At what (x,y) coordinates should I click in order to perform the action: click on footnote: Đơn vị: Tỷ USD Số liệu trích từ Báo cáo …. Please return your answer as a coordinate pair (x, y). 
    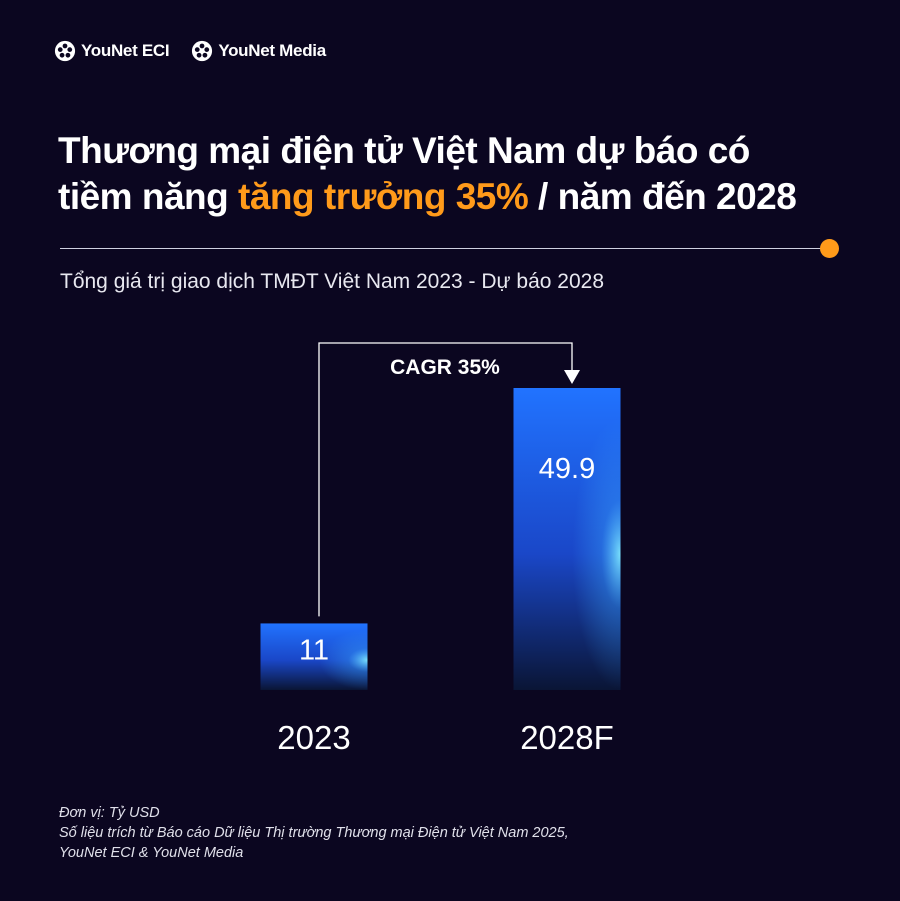
    Looking at the image, I should click on (314, 833).